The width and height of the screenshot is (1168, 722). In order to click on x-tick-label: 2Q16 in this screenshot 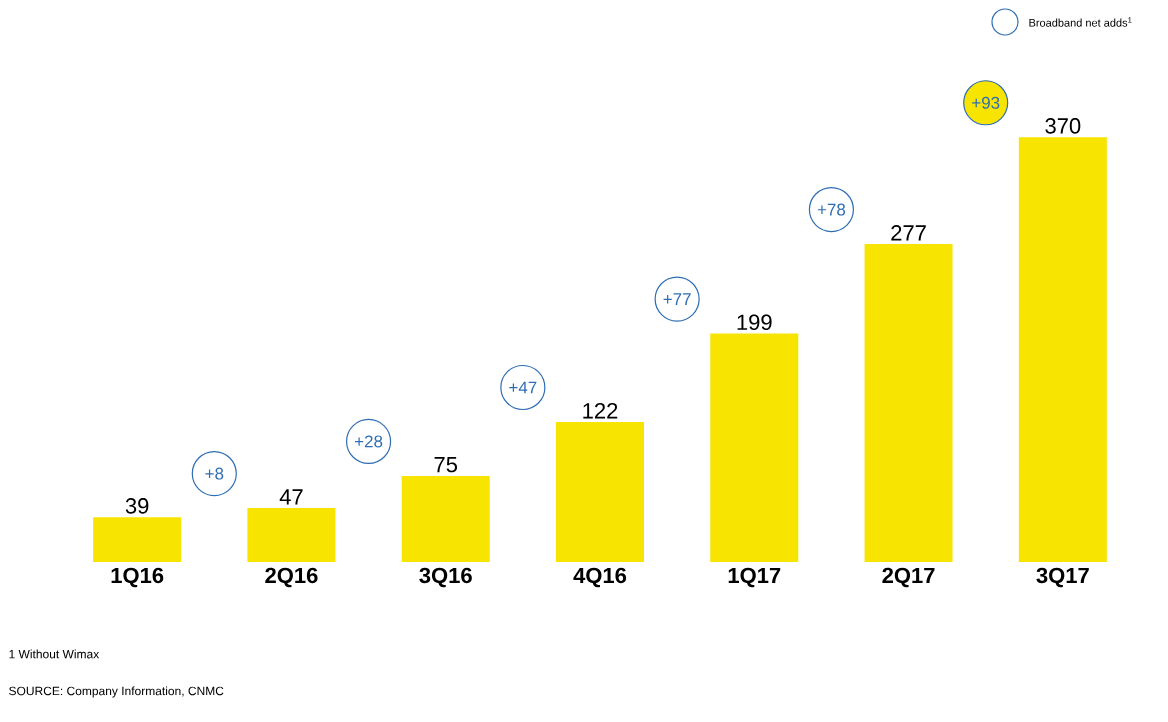, I will do `click(291, 577)`.